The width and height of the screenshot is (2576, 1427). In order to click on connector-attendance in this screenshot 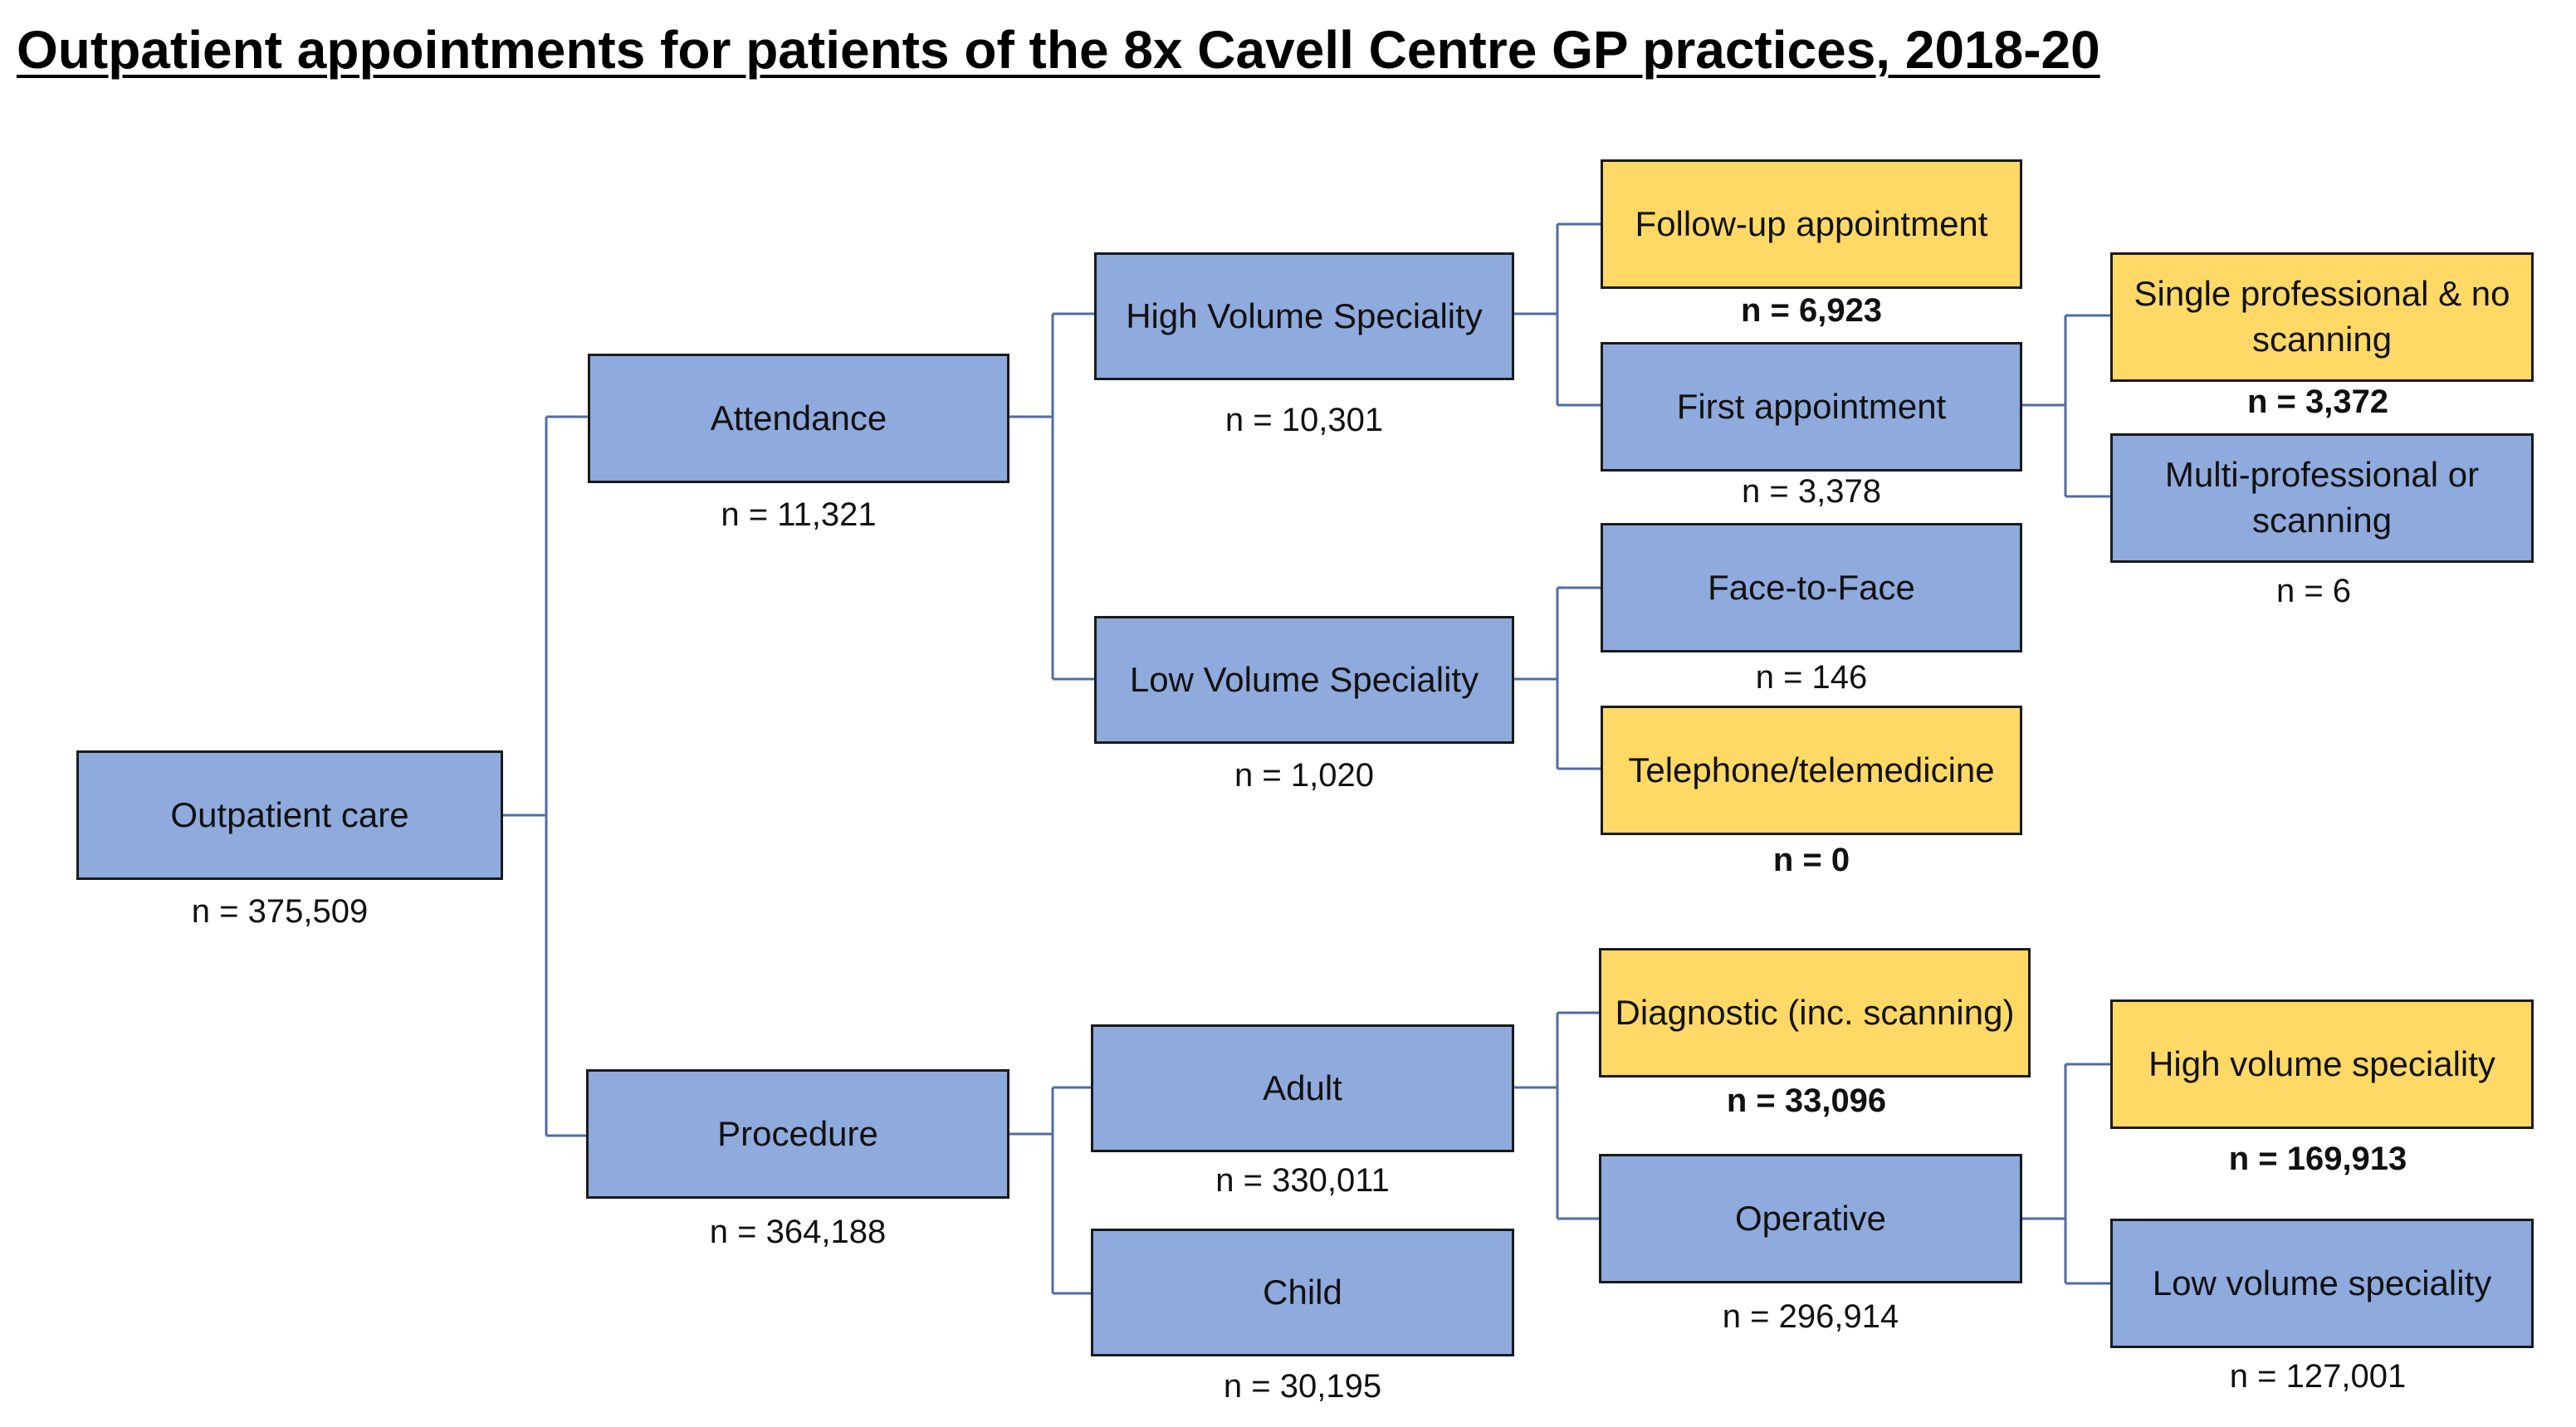, I will do `click(1051, 496)`.